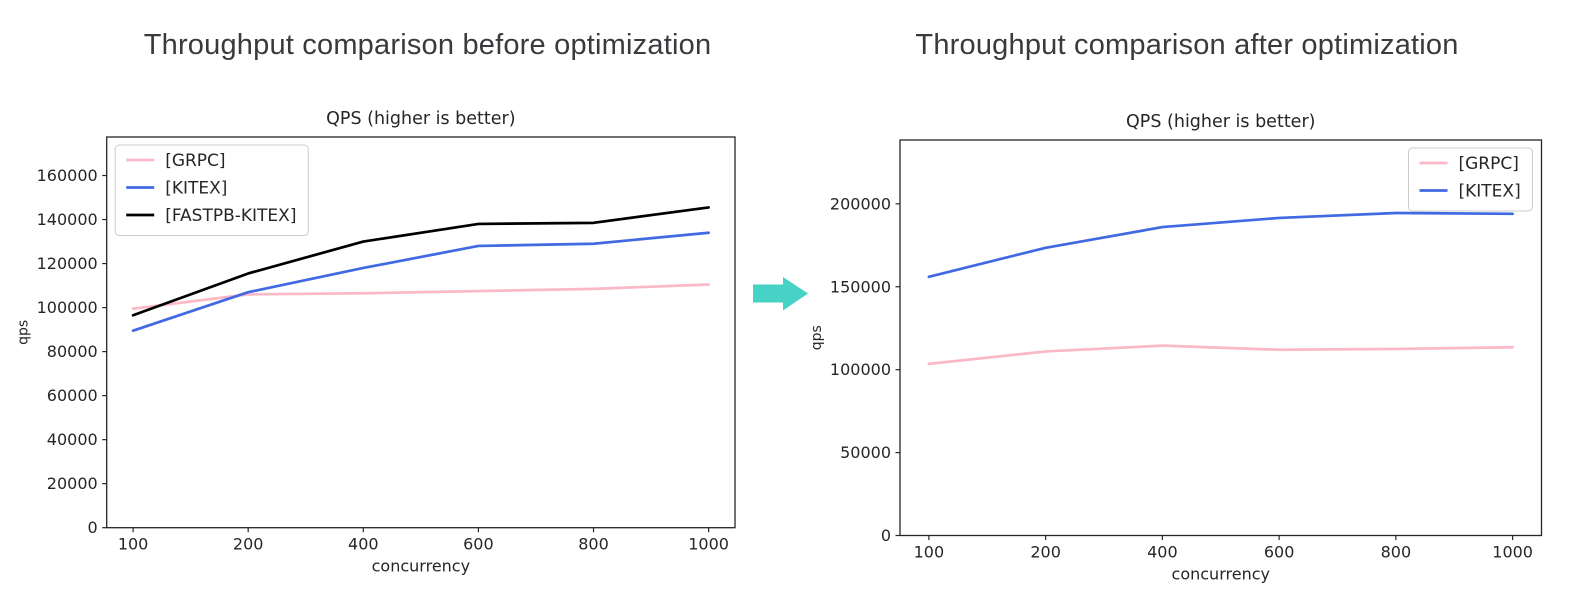 This screenshot has height=612, width=1596. I want to click on y-tick-label: 40000, so click(72, 439).